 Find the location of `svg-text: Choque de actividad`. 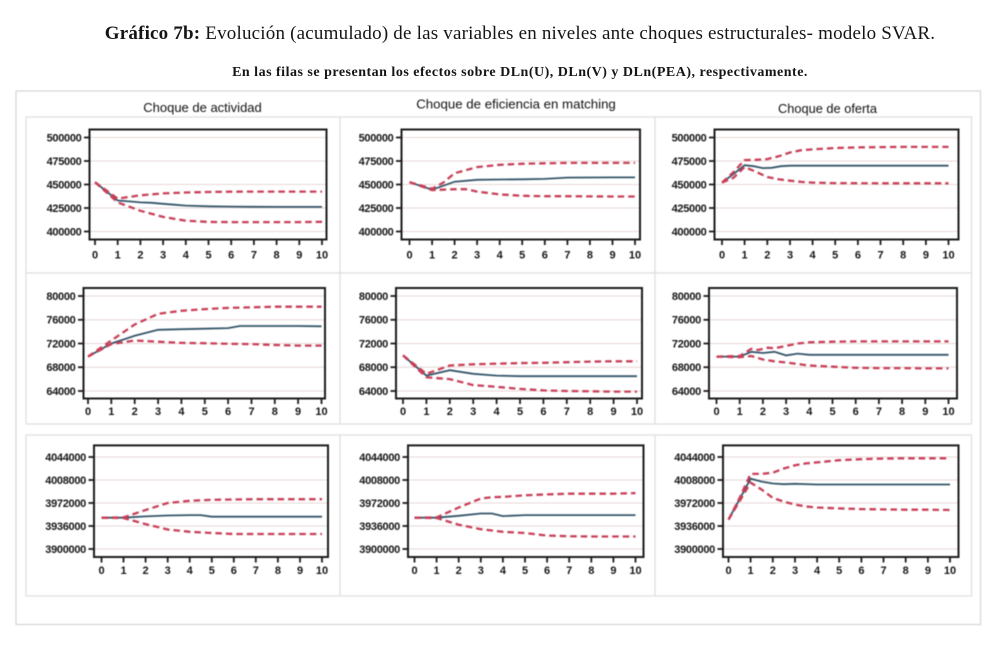

svg-text: Choque de actividad is located at coordinates (202, 107).